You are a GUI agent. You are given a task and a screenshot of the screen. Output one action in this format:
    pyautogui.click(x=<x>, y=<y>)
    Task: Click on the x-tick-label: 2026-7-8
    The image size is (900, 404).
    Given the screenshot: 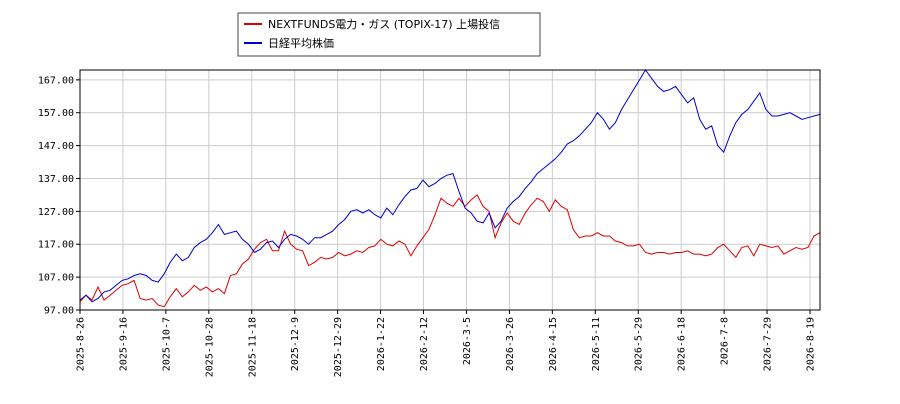 What is the action you would take?
    pyautogui.click(x=725, y=341)
    